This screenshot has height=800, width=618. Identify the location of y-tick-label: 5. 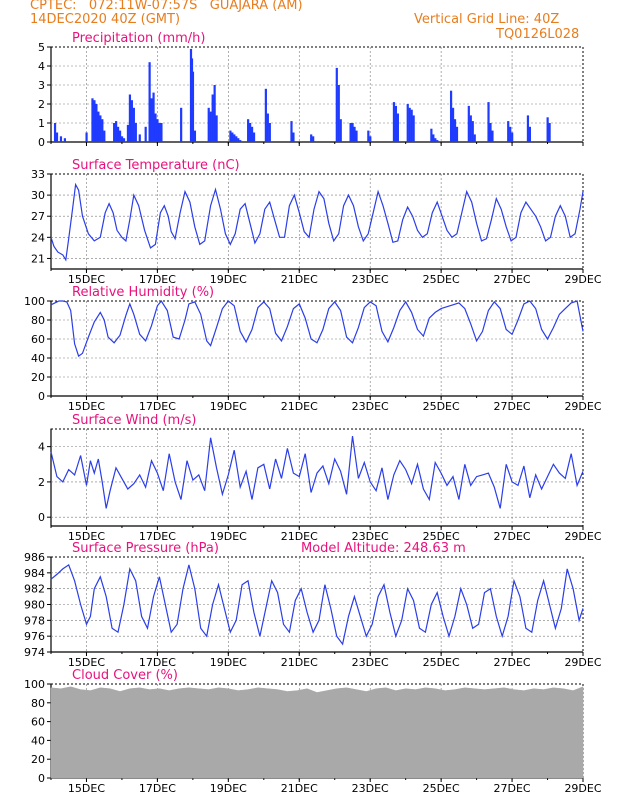
(41, 47).